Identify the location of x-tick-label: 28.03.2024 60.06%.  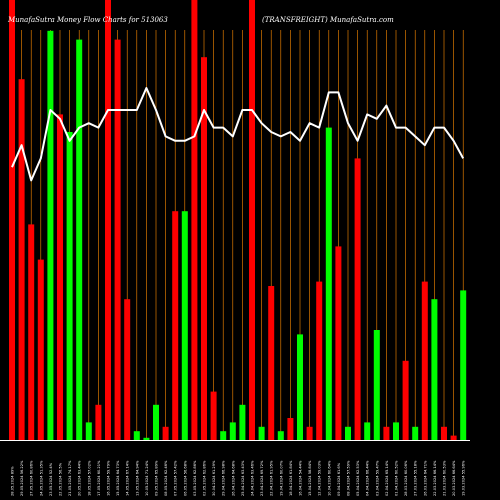
(406, 478).